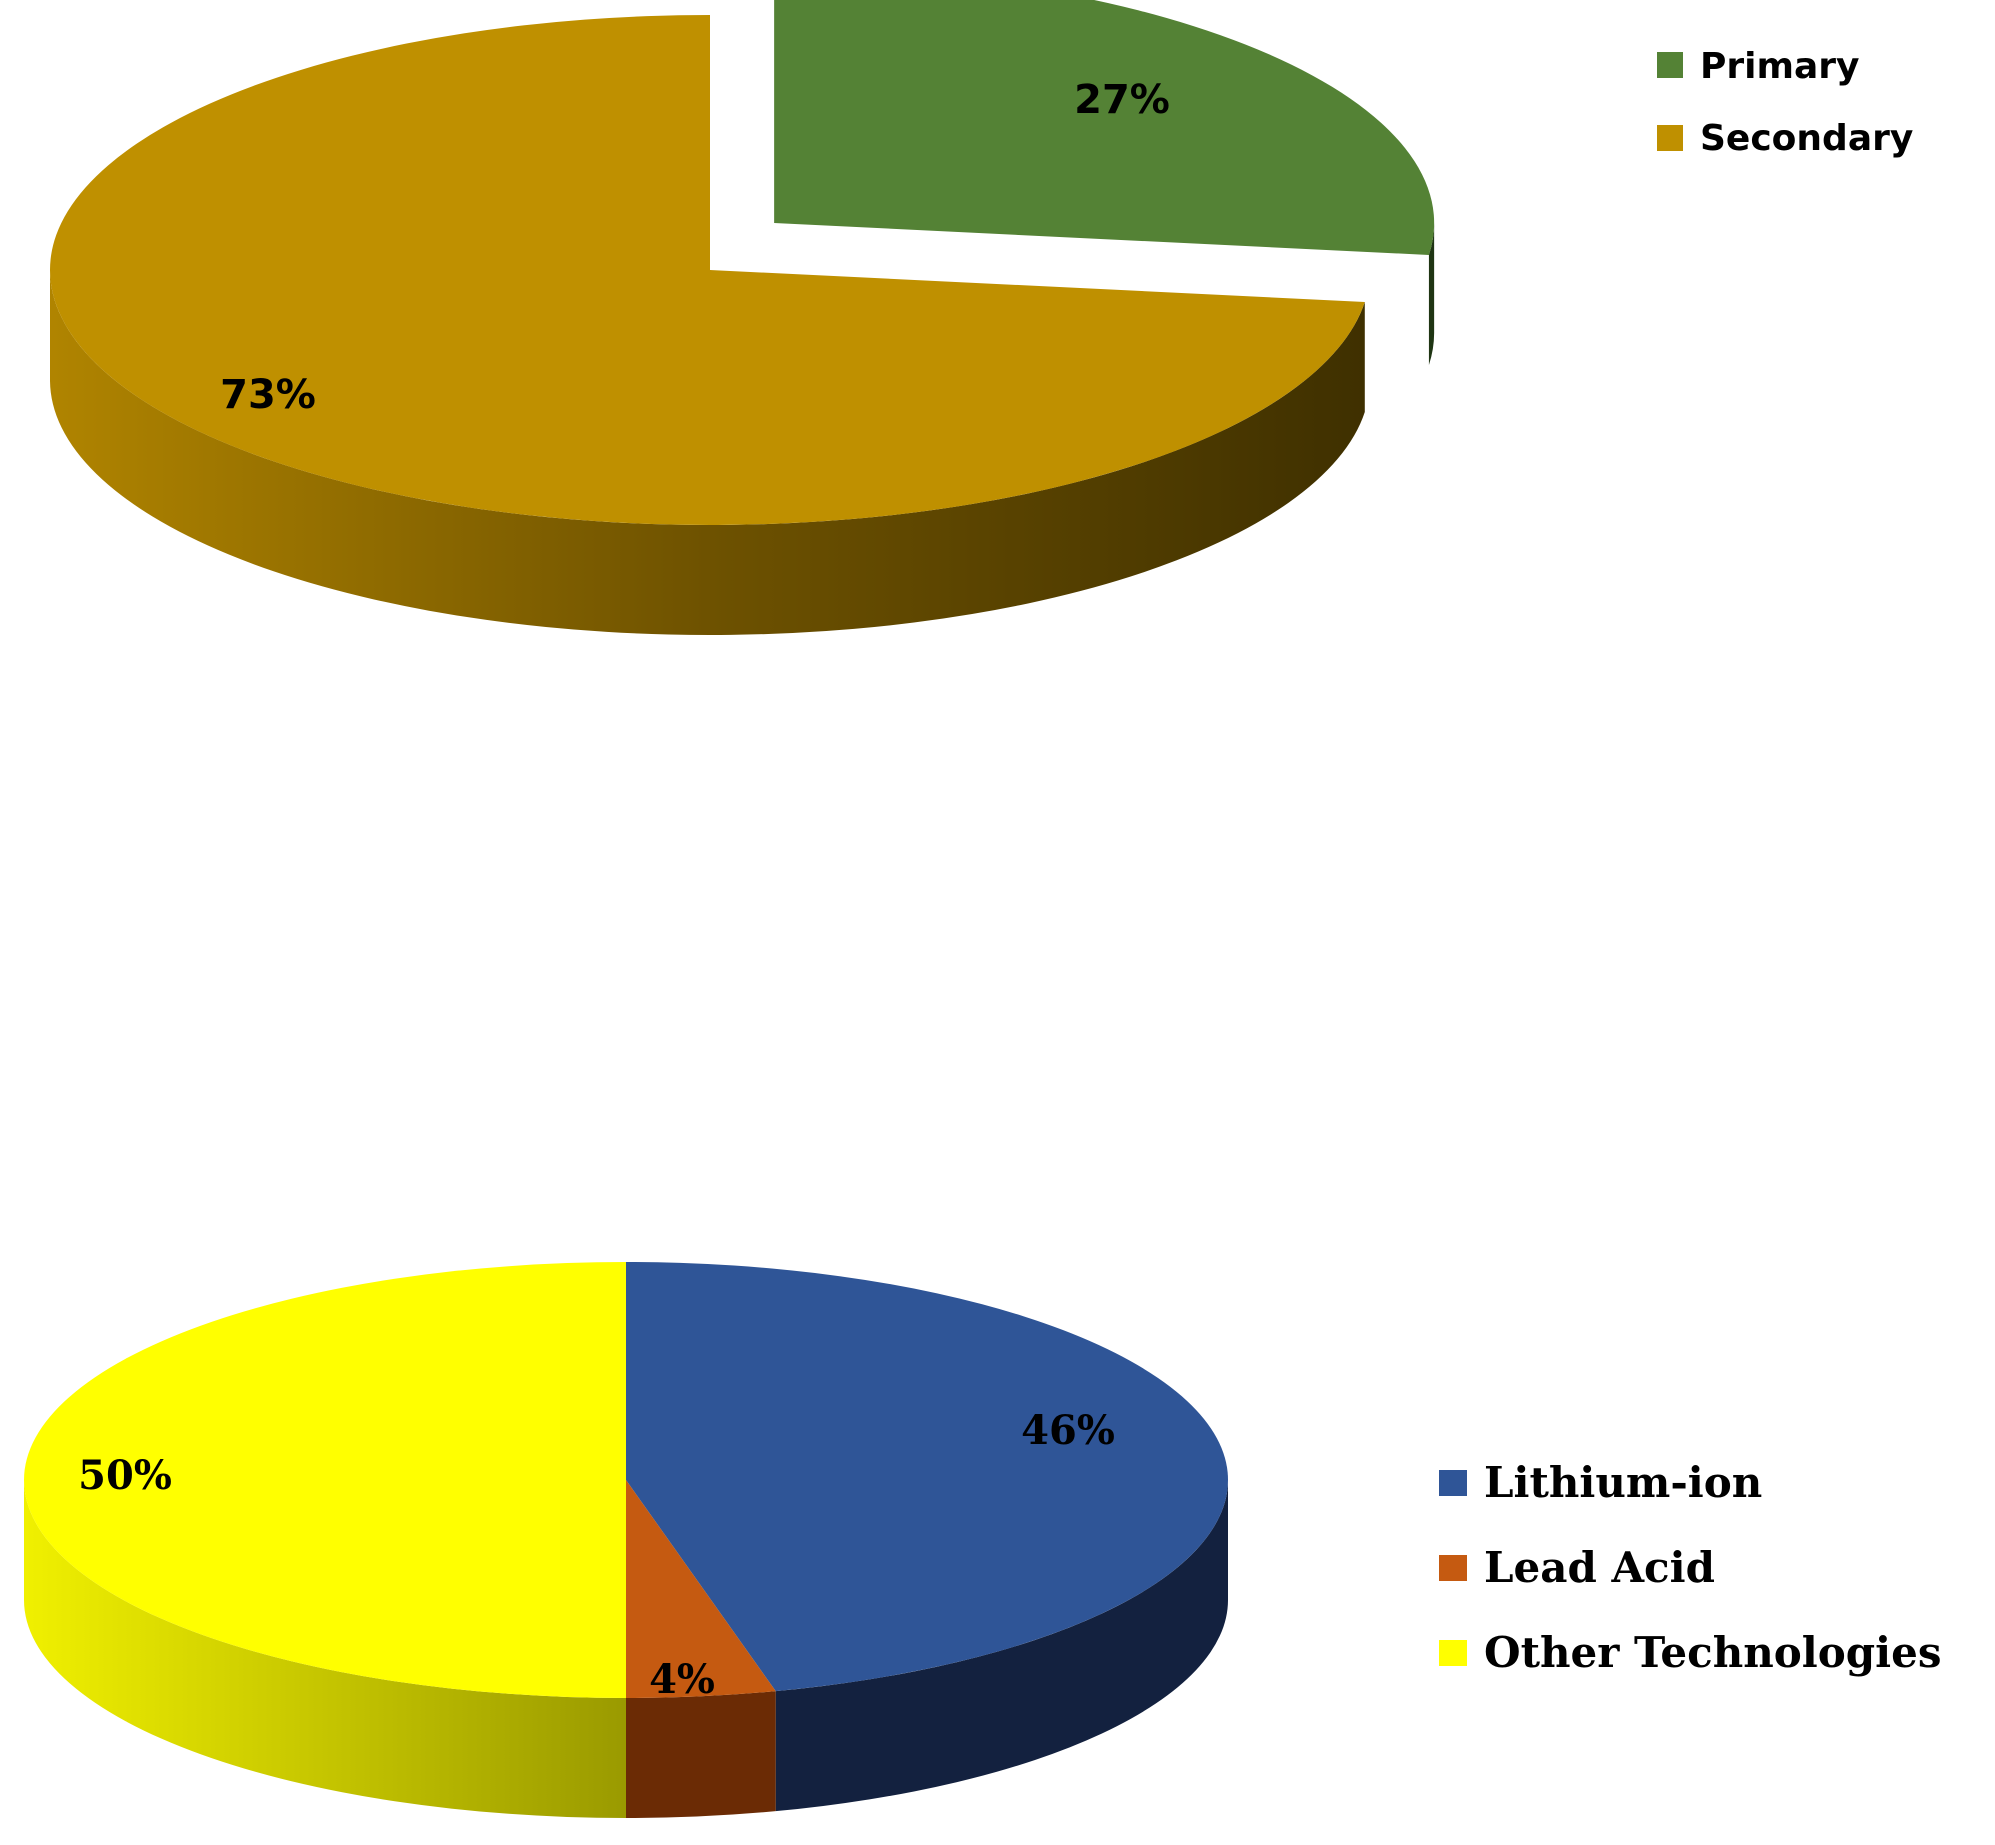 The height and width of the screenshot is (1845, 1995). Describe the element at coordinates (701, 1754) in the screenshot. I see `pie-2-side-lead-acid` at that location.